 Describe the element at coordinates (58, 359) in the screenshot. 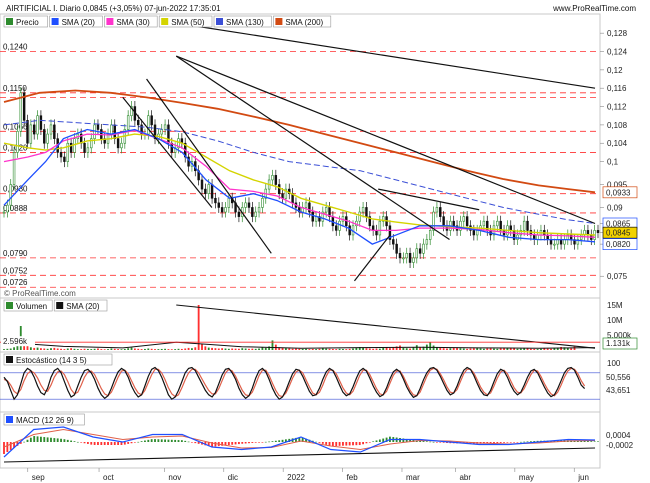

I see `stoch-legend-box` at that location.